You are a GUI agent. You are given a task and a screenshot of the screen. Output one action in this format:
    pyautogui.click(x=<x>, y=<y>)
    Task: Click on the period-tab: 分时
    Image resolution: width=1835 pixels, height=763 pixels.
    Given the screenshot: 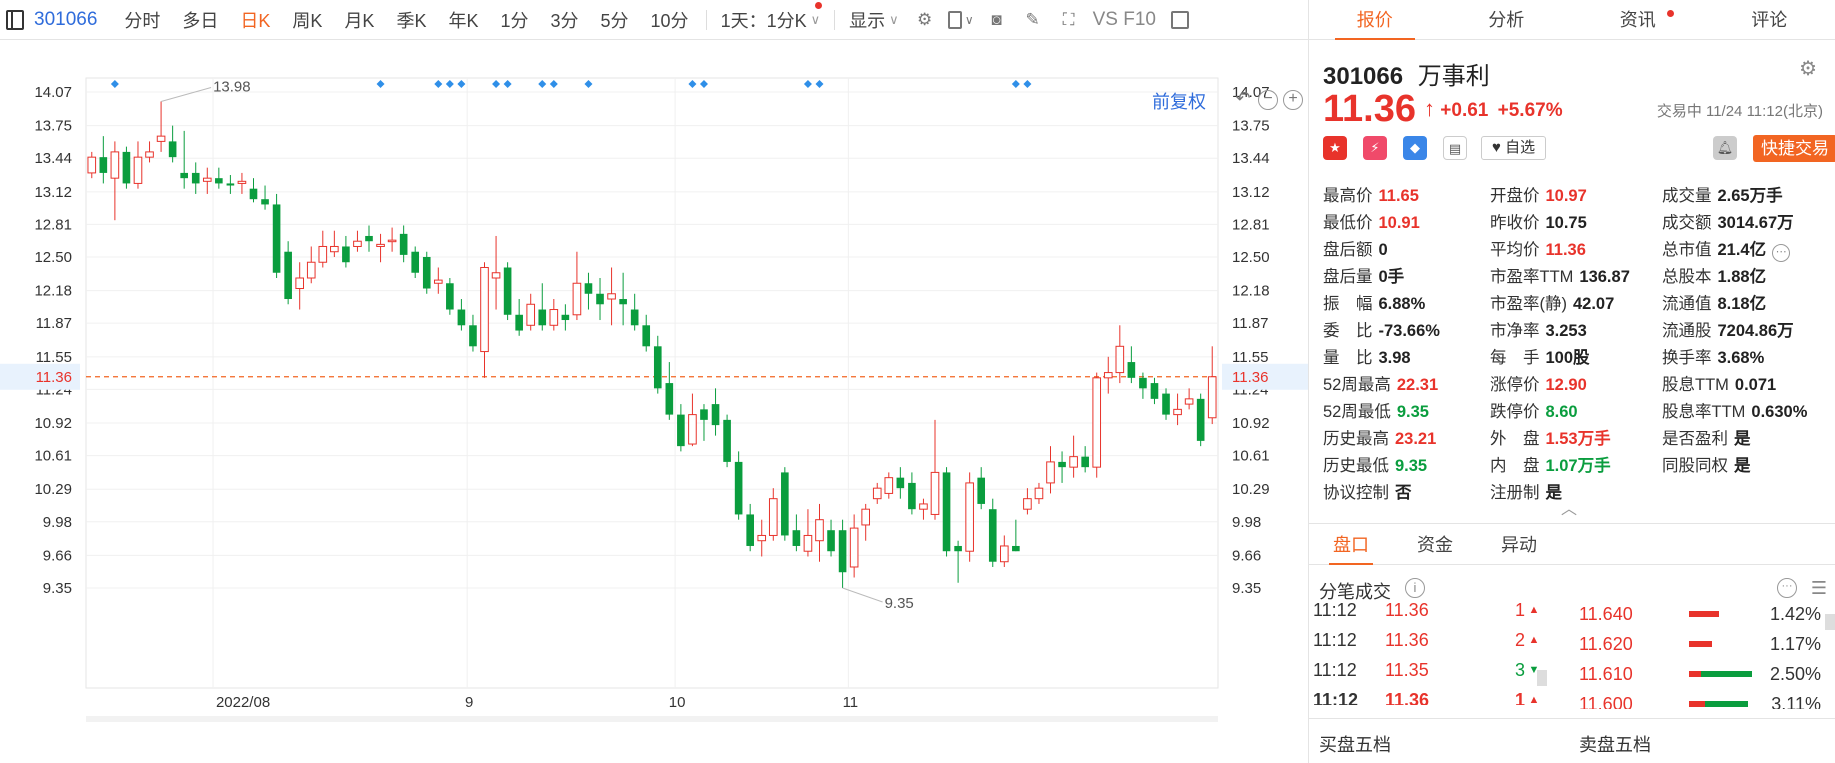 What is the action you would take?
    pyautogui.click(x=142, y=20)
    